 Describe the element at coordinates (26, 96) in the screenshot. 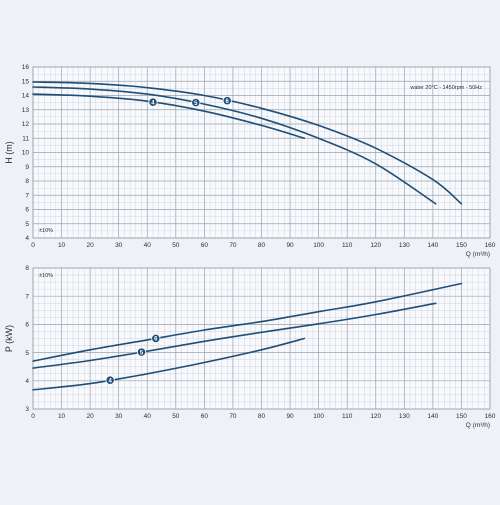

I see `y-tick-label: 14` at that location.